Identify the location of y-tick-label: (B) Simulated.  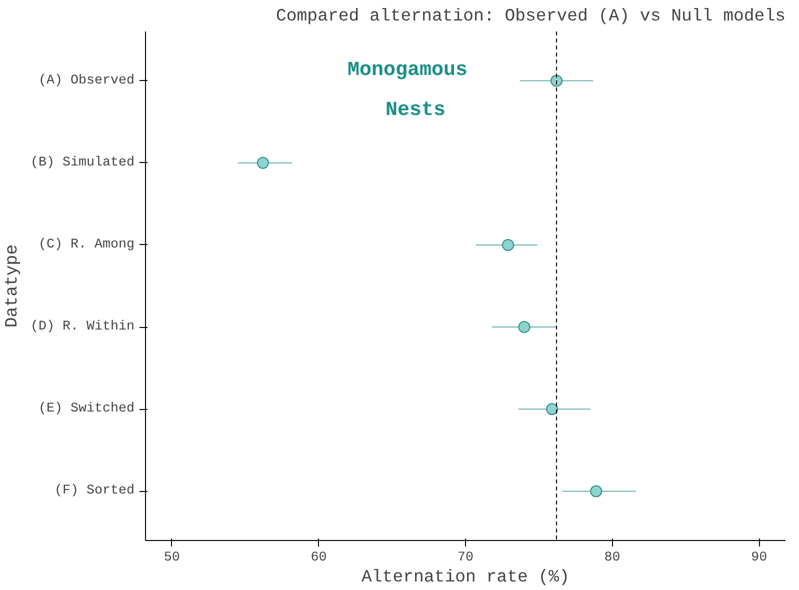
(82, 162).